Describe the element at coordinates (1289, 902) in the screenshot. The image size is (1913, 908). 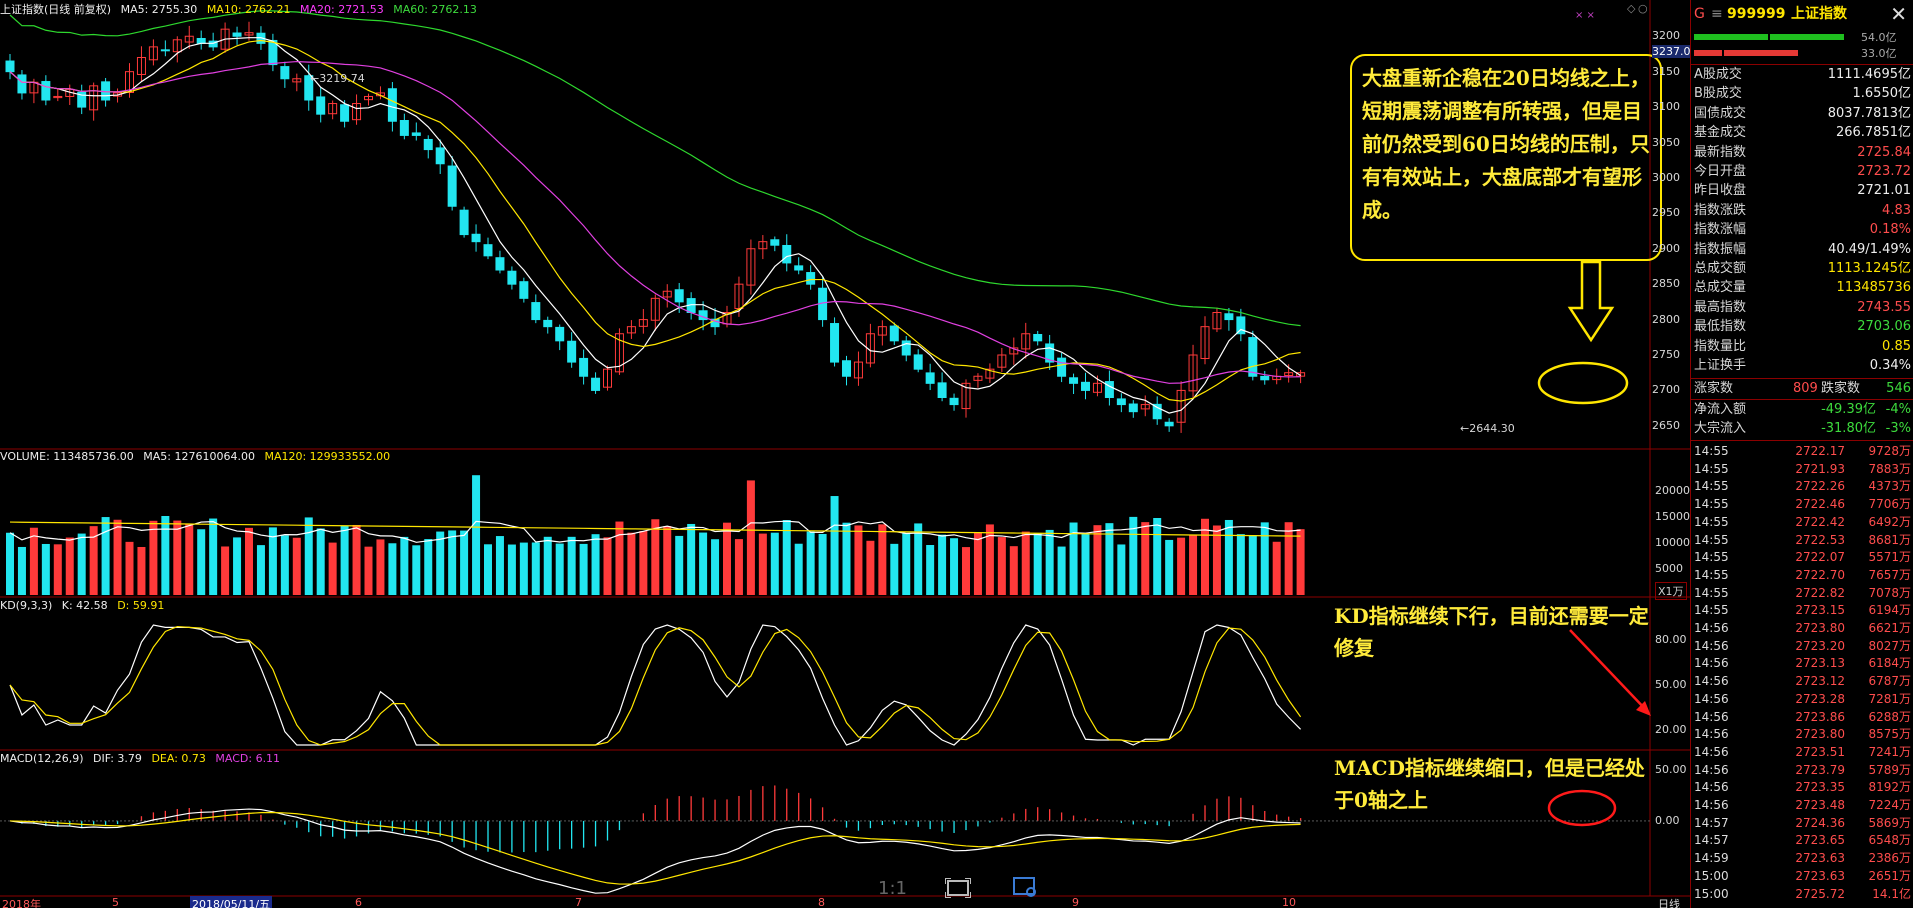
I see `date-tick: 10` at that location.